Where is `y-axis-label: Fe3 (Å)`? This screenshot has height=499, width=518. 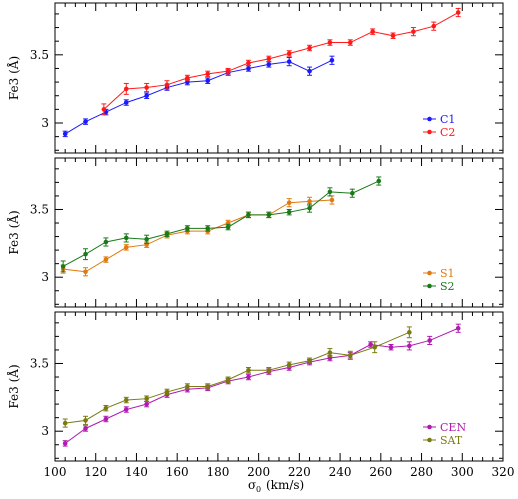 y-axis-label: Fe3 (Å) is located at coordinates (13, 386).